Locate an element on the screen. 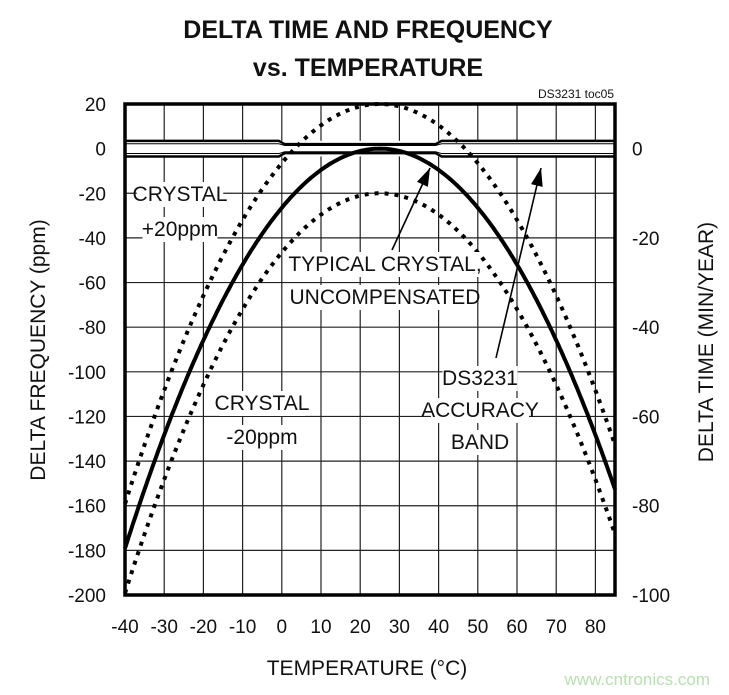 This screenshot has height=695, width=729. x-tick-label: -10 is located at coordinates (242, 627).